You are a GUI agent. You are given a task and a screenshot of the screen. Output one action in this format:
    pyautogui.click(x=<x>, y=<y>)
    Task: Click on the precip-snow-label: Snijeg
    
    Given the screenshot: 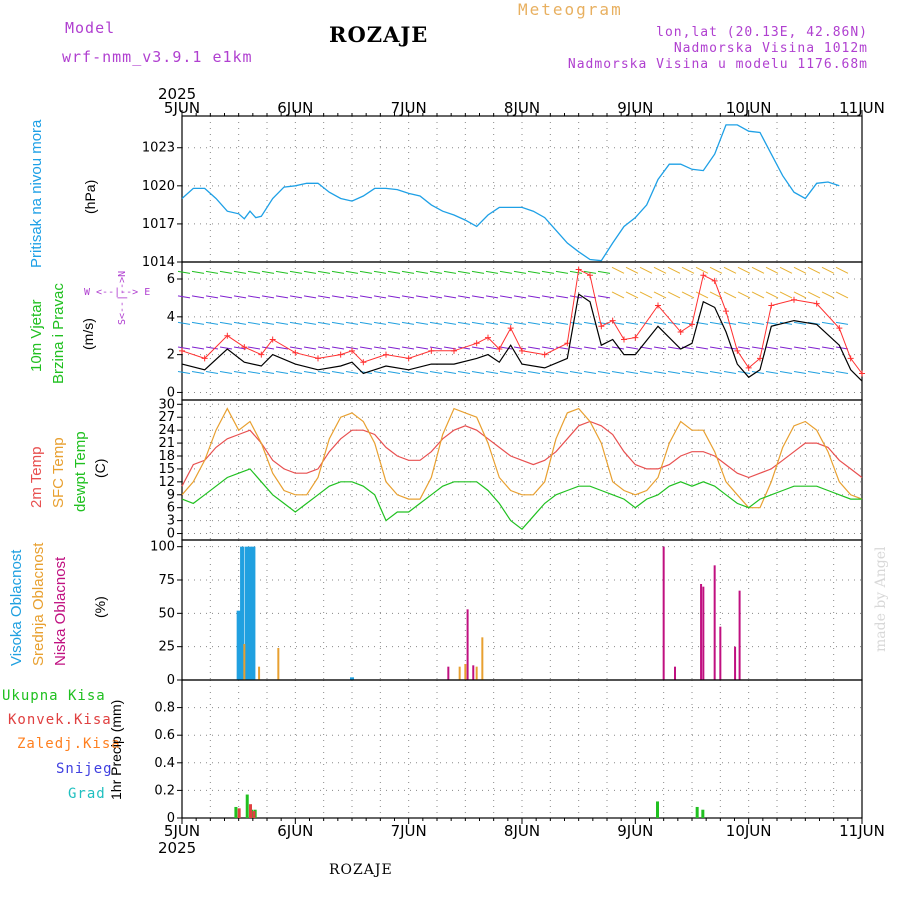 What is the action you would take?
    pyautogui.click(x=84, y=769)
    